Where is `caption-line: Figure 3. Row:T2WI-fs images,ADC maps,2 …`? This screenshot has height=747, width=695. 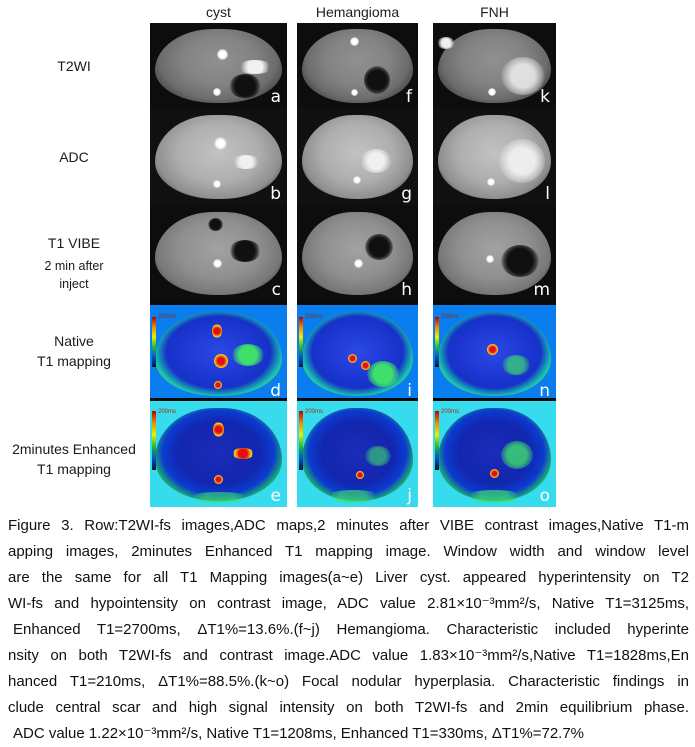 caption-line: Figure 3. Row:T2WI-fs images,ADC maps,2 … is located at coordinates (348, 525).